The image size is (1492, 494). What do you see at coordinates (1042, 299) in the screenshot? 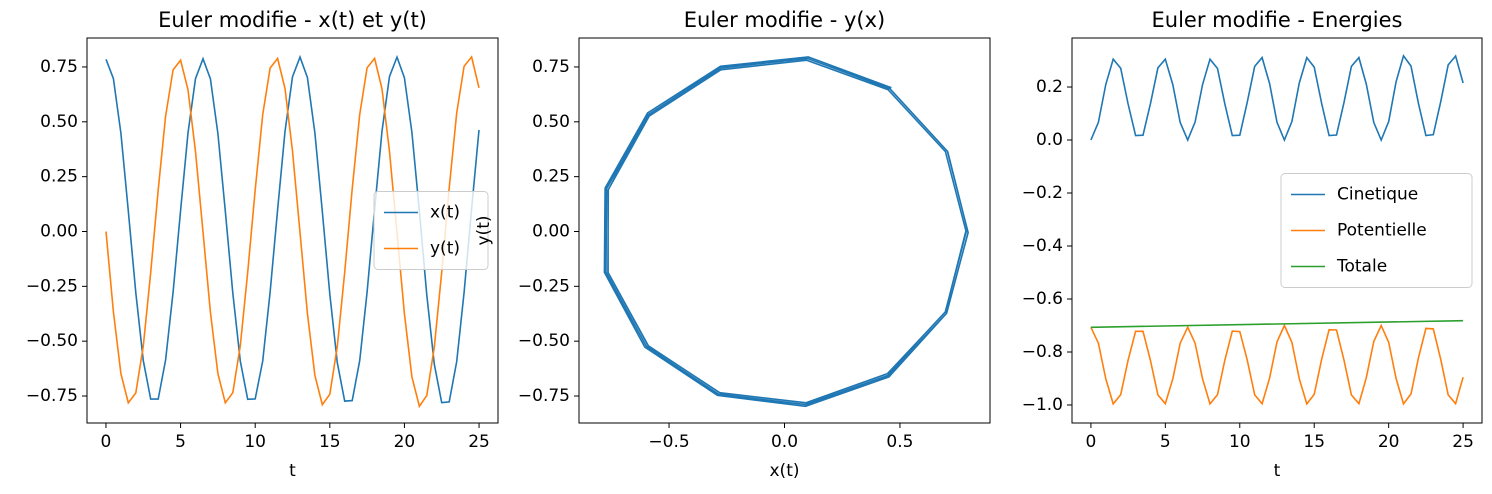
I see `y-tick-label: −0.6` at bounding box center [1042, 299].